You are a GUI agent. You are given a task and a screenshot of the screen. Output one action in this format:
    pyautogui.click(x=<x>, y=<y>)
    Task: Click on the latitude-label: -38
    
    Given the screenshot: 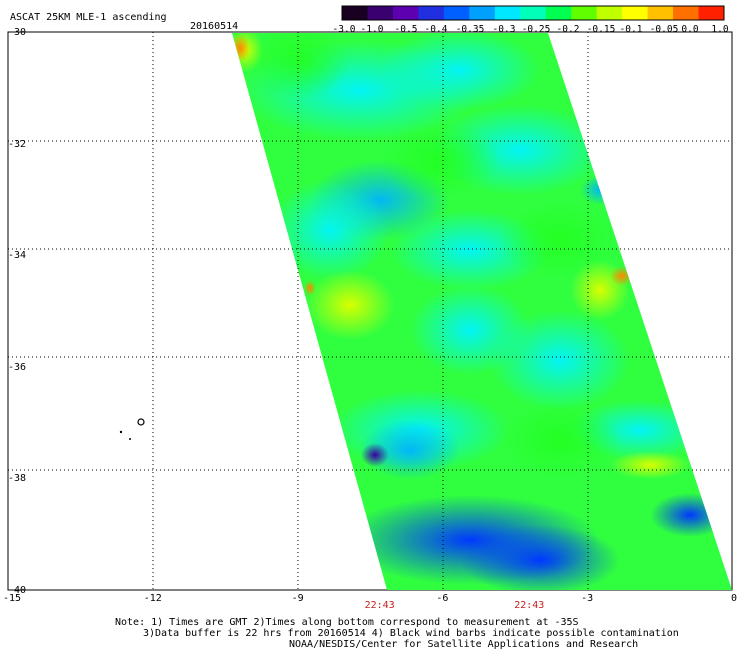 What is the action you would take?
    pyautogui.click(x=17, y=479)
    